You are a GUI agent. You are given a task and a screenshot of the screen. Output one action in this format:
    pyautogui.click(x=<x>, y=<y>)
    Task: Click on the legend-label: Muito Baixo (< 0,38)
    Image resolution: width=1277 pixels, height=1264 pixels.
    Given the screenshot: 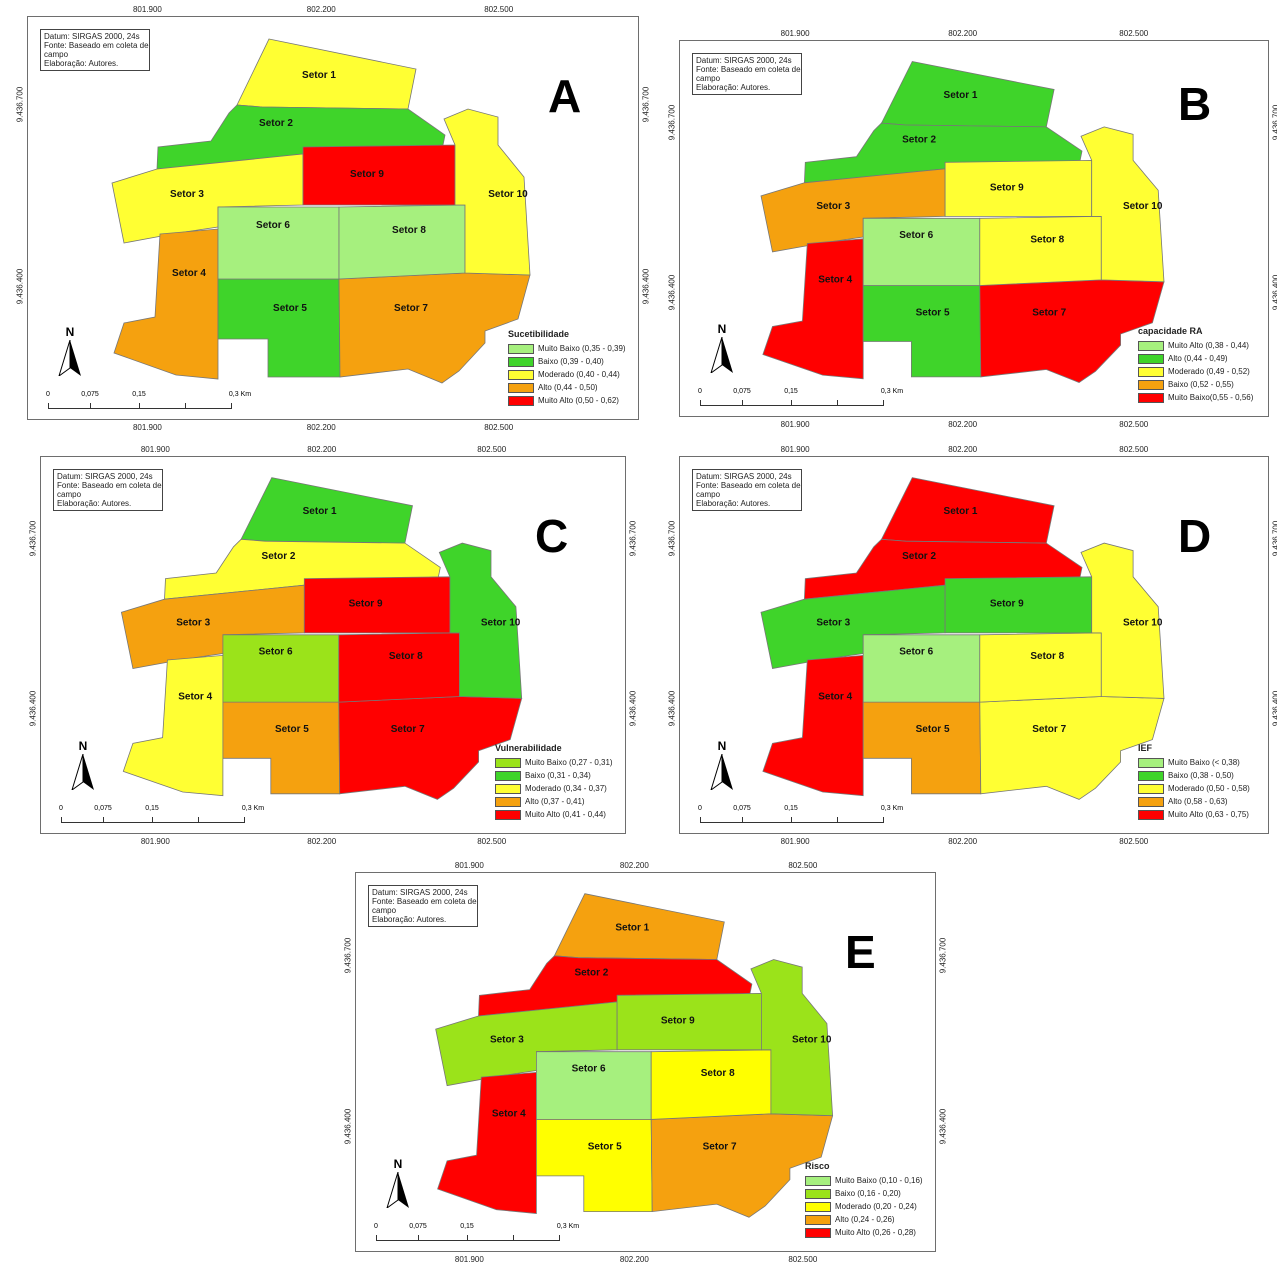 What is the action you would take?
    pyautogui.click(x=1204, y=762)
    